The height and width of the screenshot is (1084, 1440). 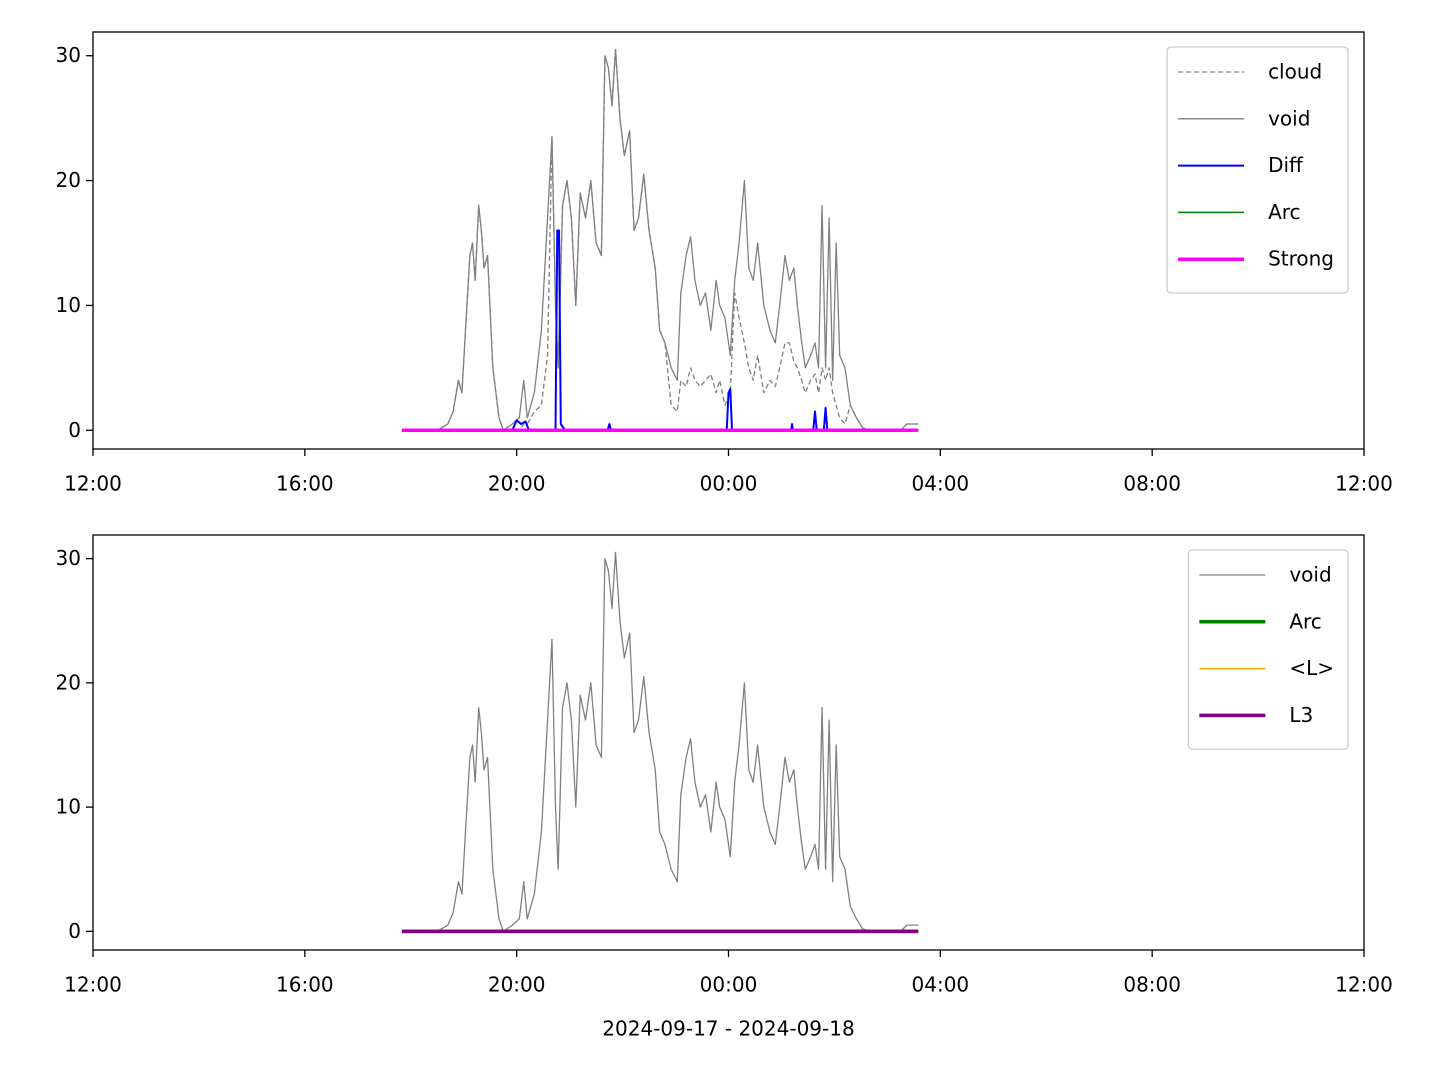 I want to click on legend: void Arc <L> L3, so click(x=1268, y=649).